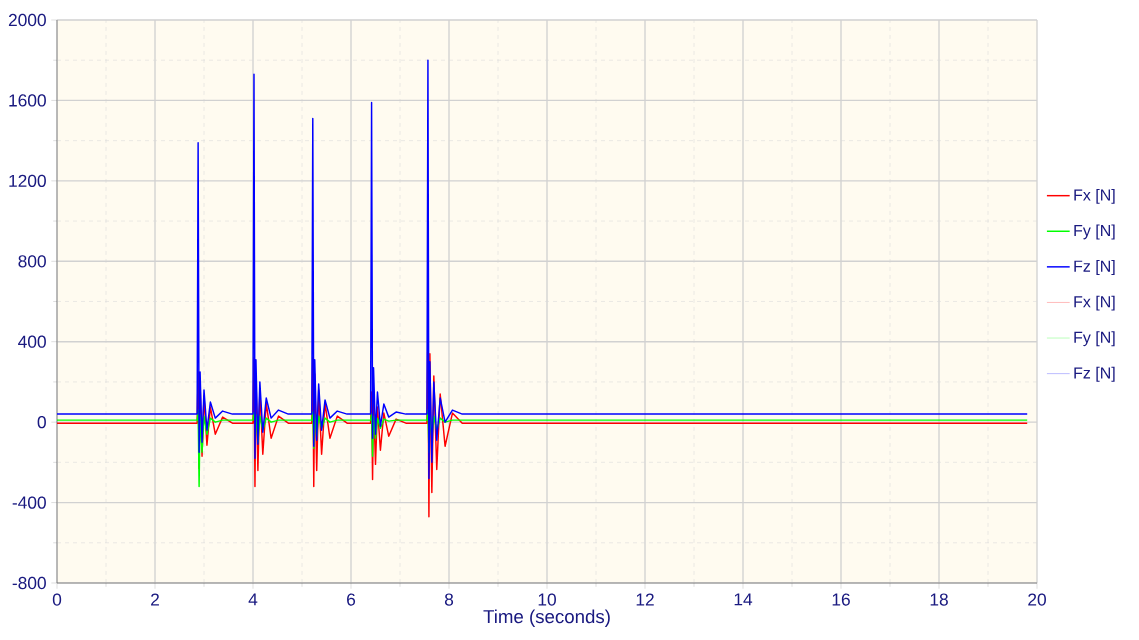  I want to click on y-tick-label: 2000, so click(27, 20).